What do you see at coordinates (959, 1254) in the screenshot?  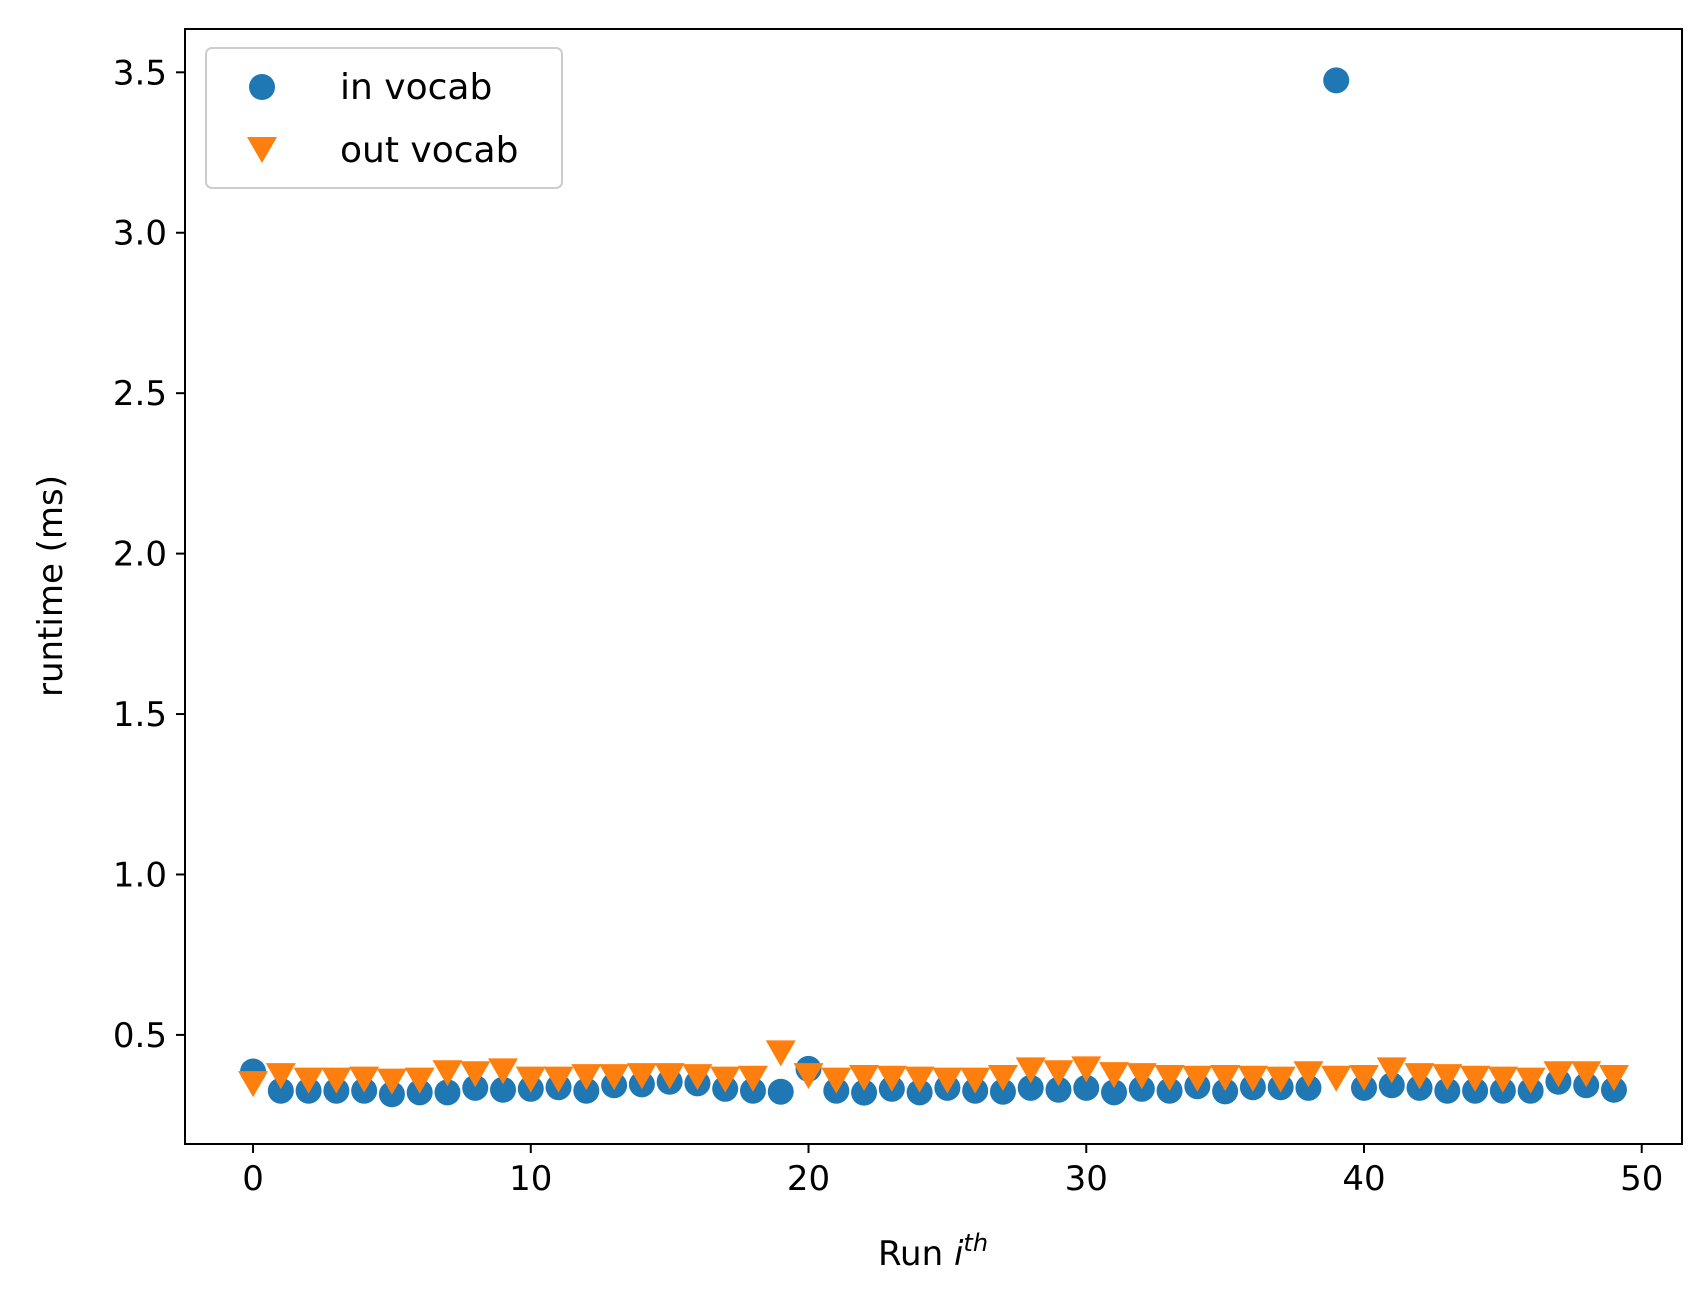 I see `x-axis-label-math: i` at bounding box center [959, 1254].